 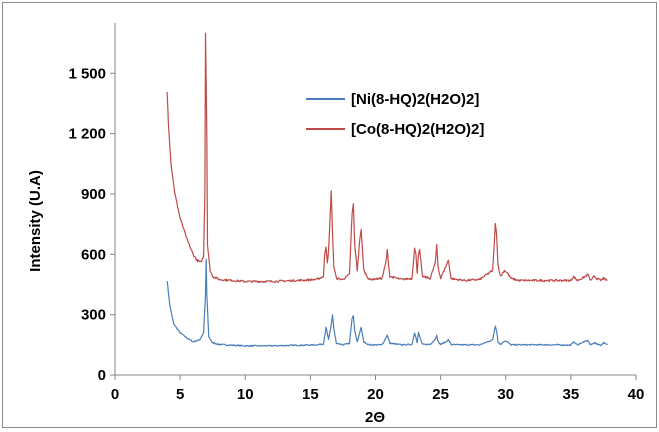 I want to click on y-axis-title: Intensity (U.A), so click(x=35, y=221).